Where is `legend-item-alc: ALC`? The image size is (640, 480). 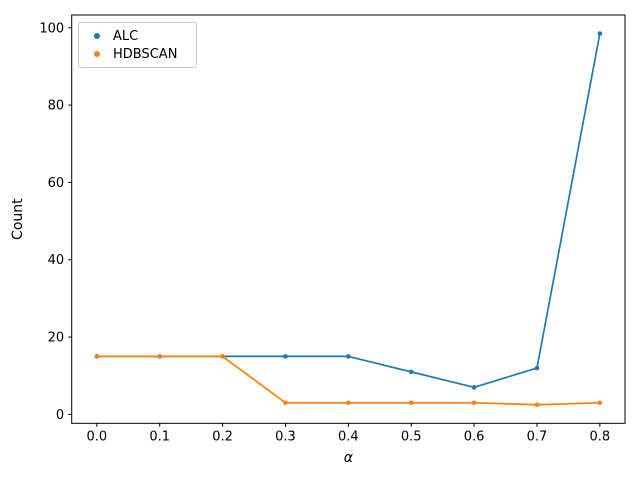 legend-item-alc: ALC is located at coordinates (137, 36).